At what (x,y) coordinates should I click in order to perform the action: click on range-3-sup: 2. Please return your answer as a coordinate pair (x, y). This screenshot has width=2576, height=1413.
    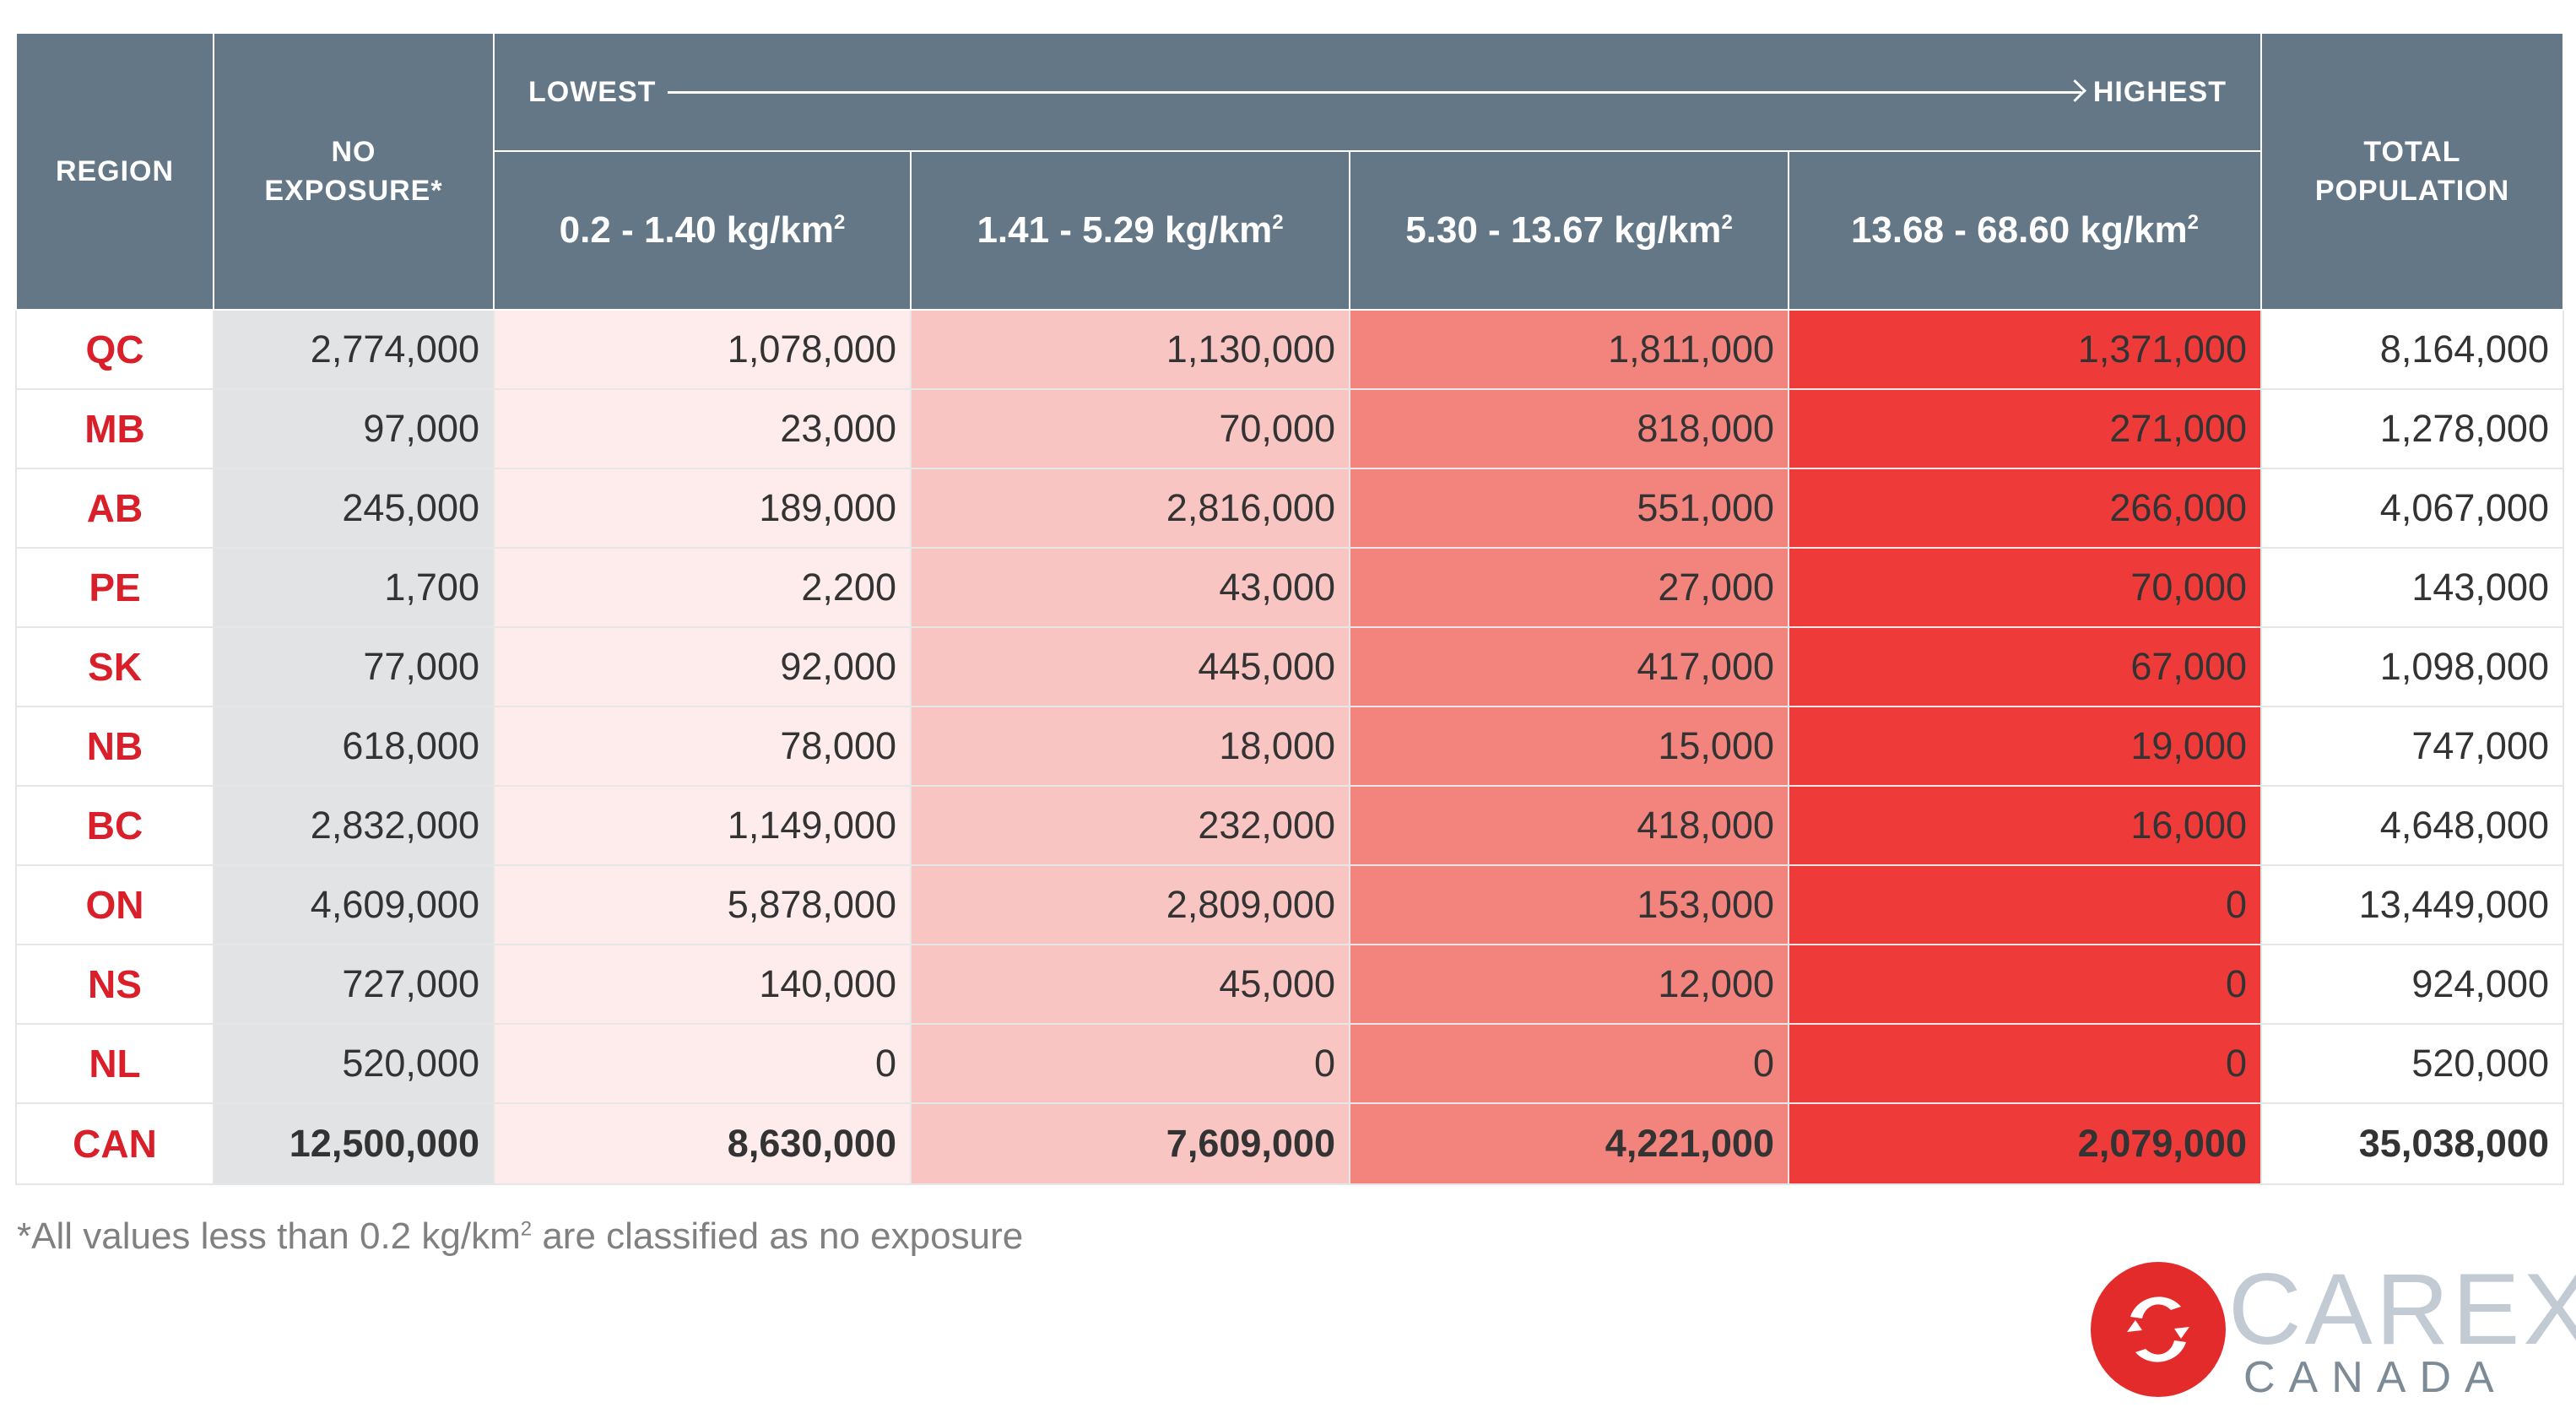
    Looking at the image, I should click on (1727, 222).